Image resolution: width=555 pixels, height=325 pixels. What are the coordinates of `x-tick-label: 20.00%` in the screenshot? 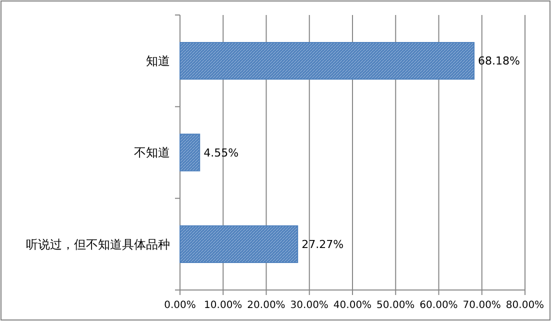 It's located at (266, 305).